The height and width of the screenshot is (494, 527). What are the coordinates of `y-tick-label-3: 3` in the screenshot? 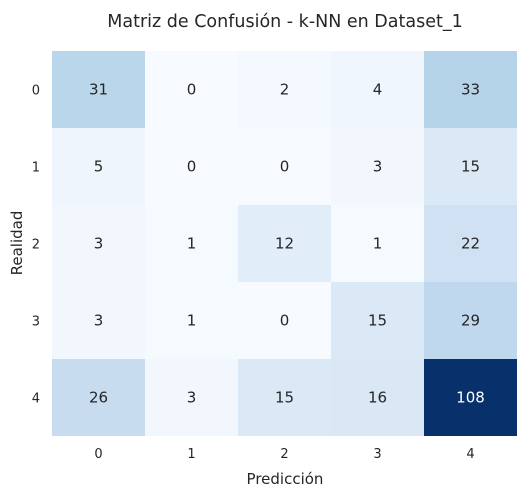 It's located at (36, 322).